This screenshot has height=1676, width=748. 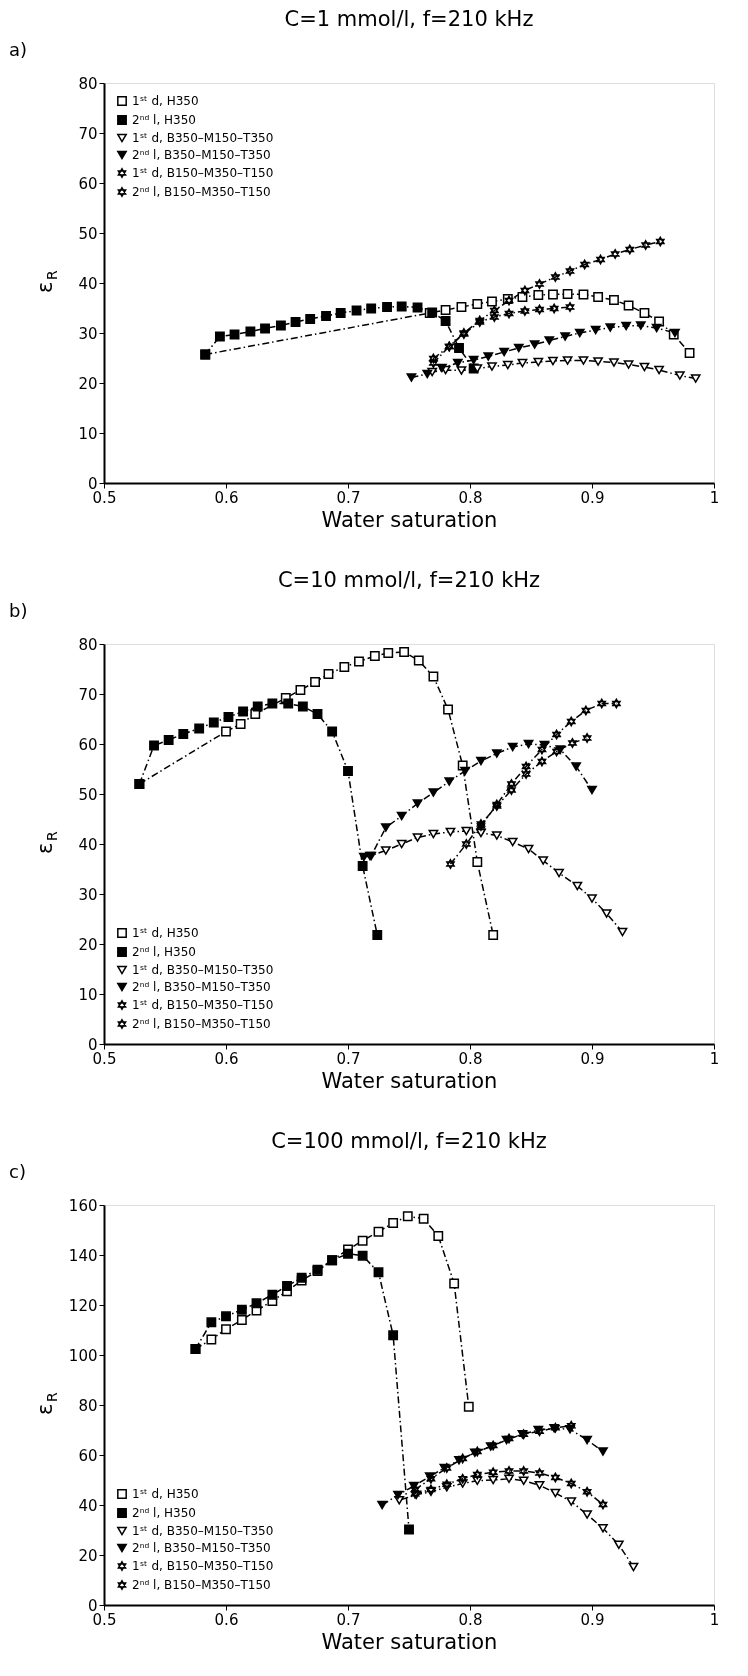 I want to click on chart-title: C=1 mmol/l, f=210 kHz, so click(x=409, y=19).